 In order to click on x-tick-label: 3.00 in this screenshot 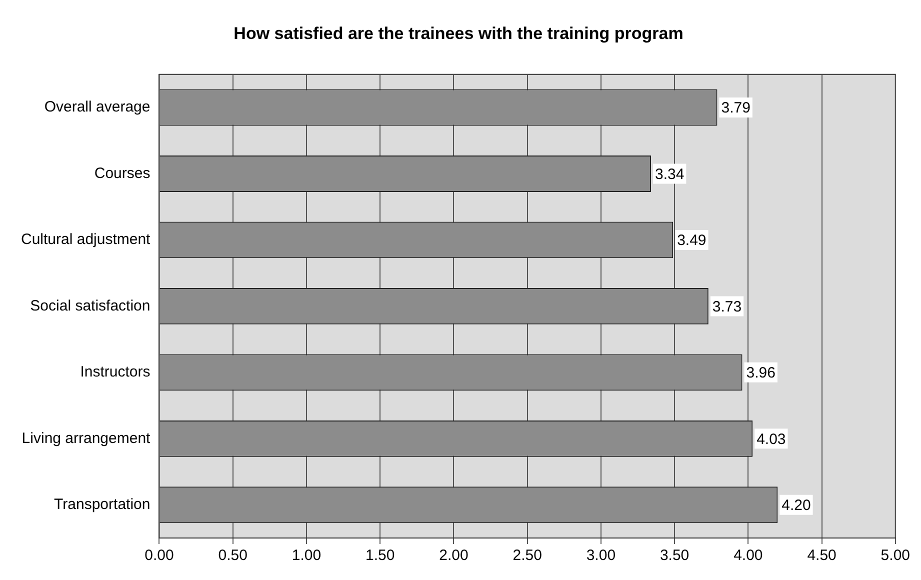, I will do `click(601, 555)`.